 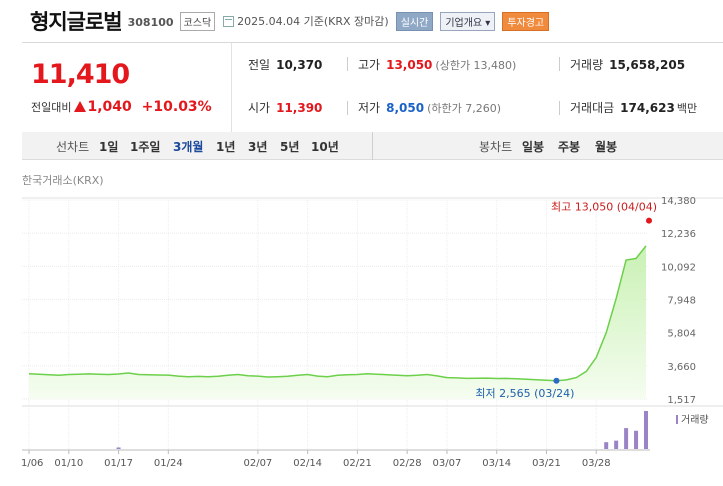 What do you see at coordinates (73, 147) in the screenshot?
I see `line-chart-label: 선차트` at bounding box center [73, 147].